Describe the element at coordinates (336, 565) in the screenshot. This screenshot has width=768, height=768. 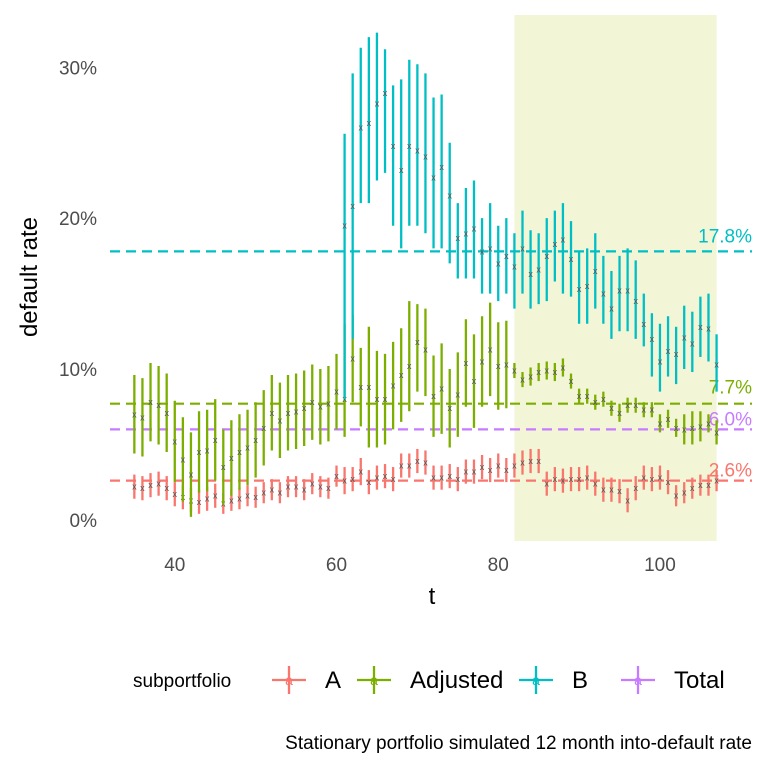
I see `x-tick-label: 60` at that location.